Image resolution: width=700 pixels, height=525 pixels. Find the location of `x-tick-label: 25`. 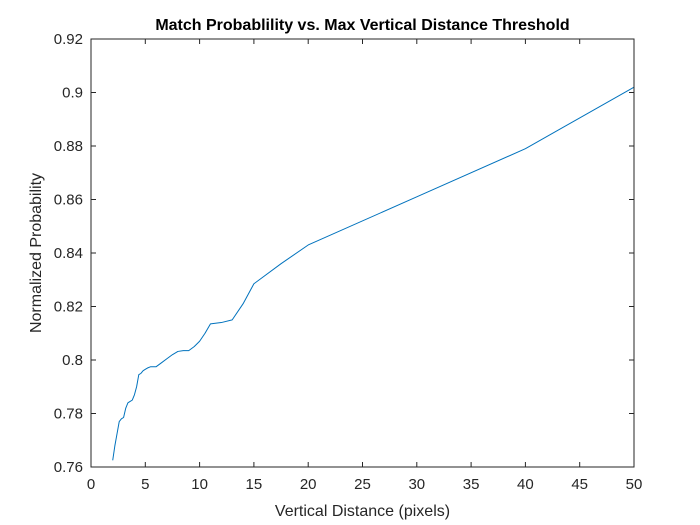

x-tick-label: 25 is located at coordinates (362, 484).